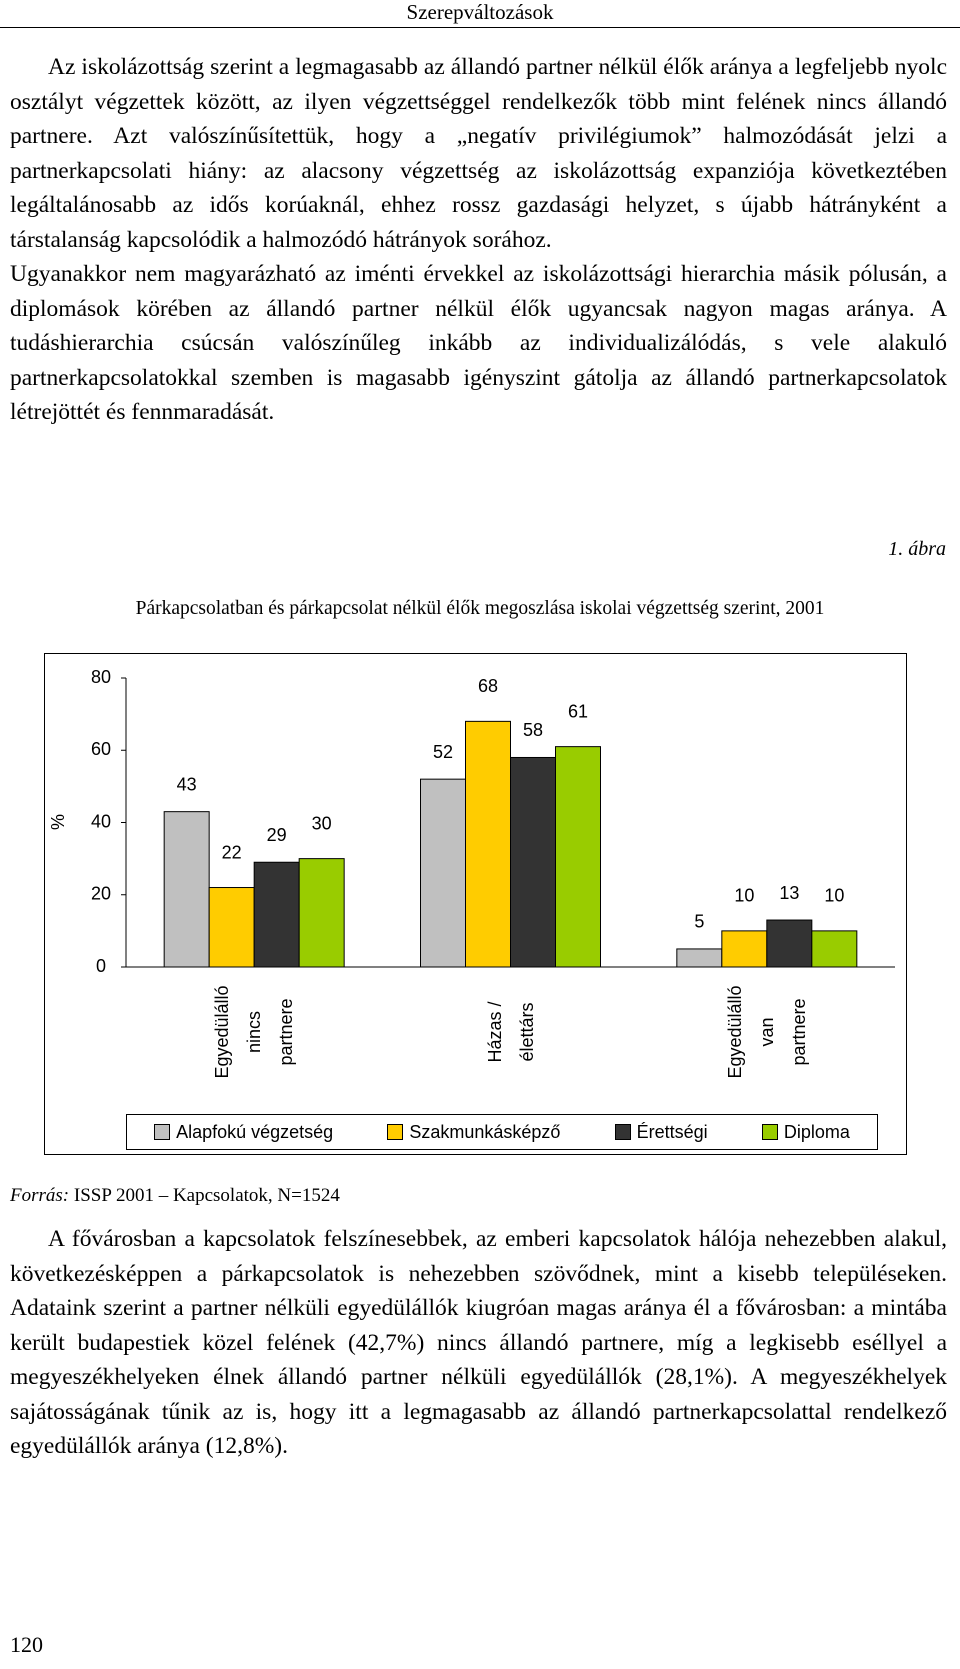 Image resolution: width=960 pixels, height=1669 pixels. Describe the element at coordinates (443, 752) in the screenshot. I see `value-label: 52` at that location.